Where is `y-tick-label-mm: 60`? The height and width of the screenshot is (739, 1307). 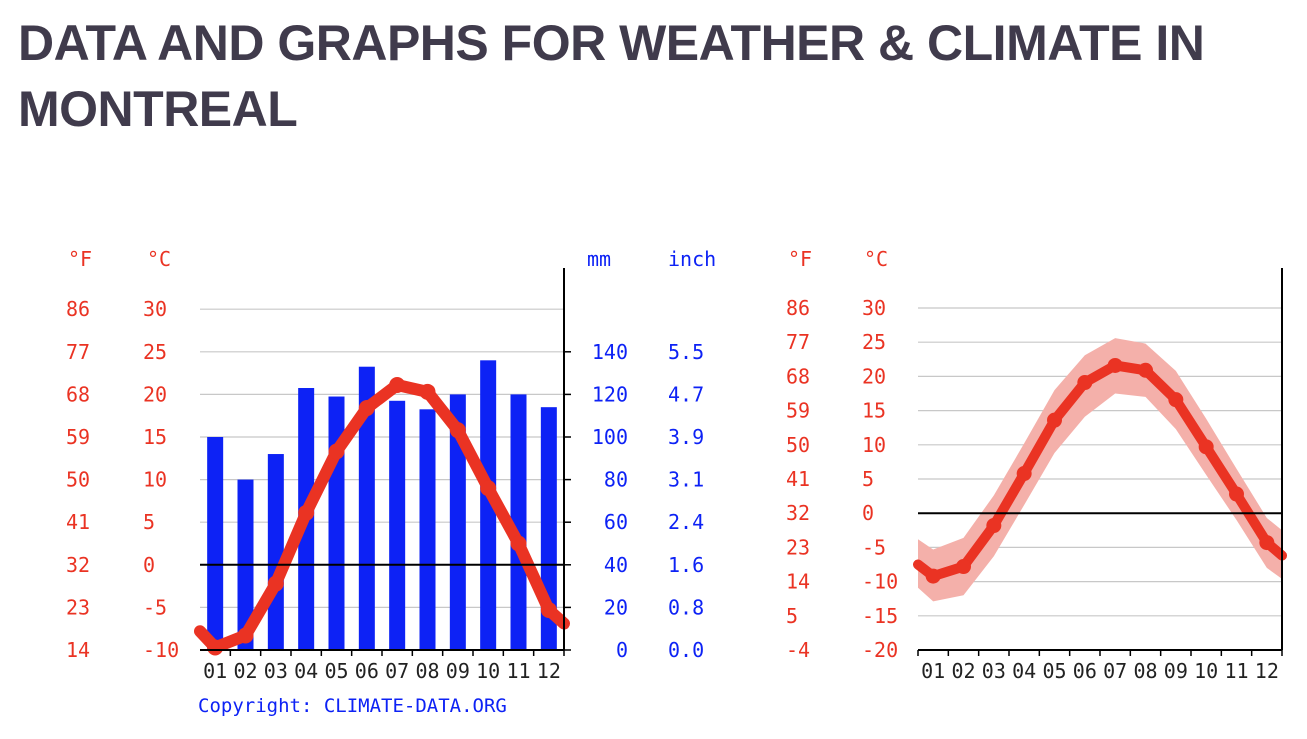 y-tick-label-mm: 60 is located at coordinates (616, 522).